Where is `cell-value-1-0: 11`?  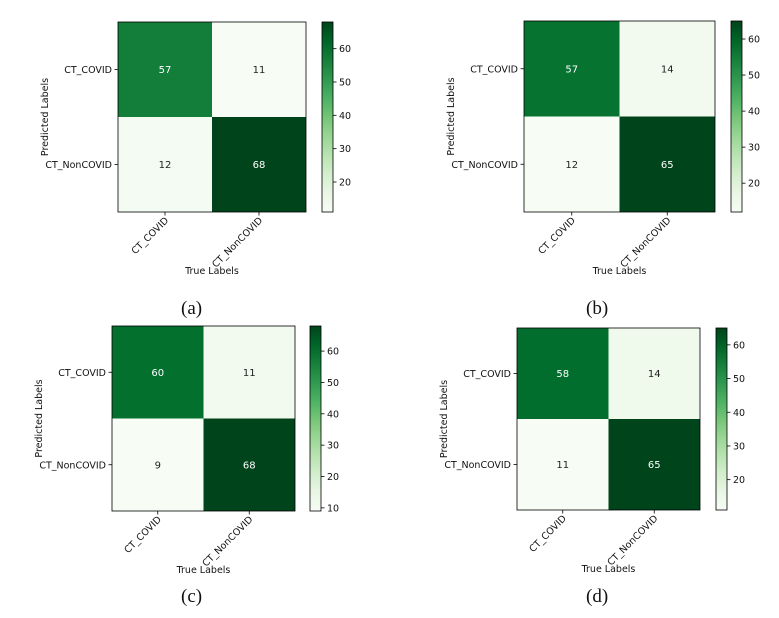
cell-value-1-0: 11 is located at coordinates (562, 465).